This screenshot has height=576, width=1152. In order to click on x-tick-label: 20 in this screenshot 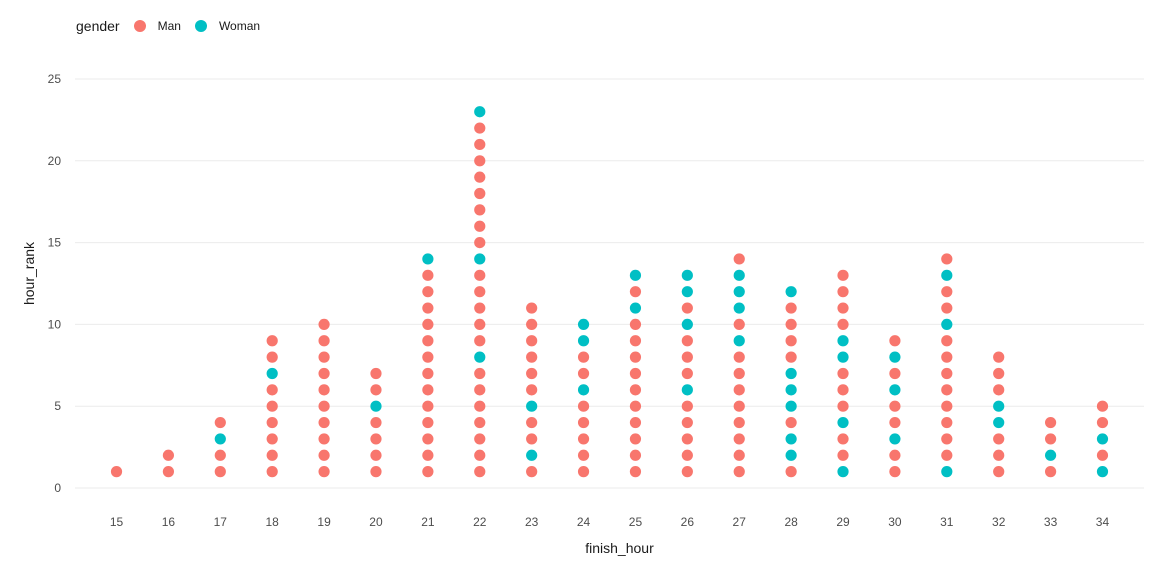, I will do `click(376, 522)`.